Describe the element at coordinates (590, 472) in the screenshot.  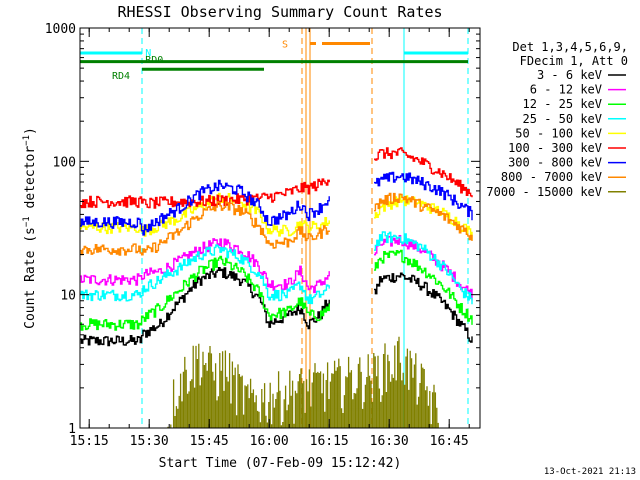
I see `footer-timestamp: 13-Oct-2021 21:13` at that location.